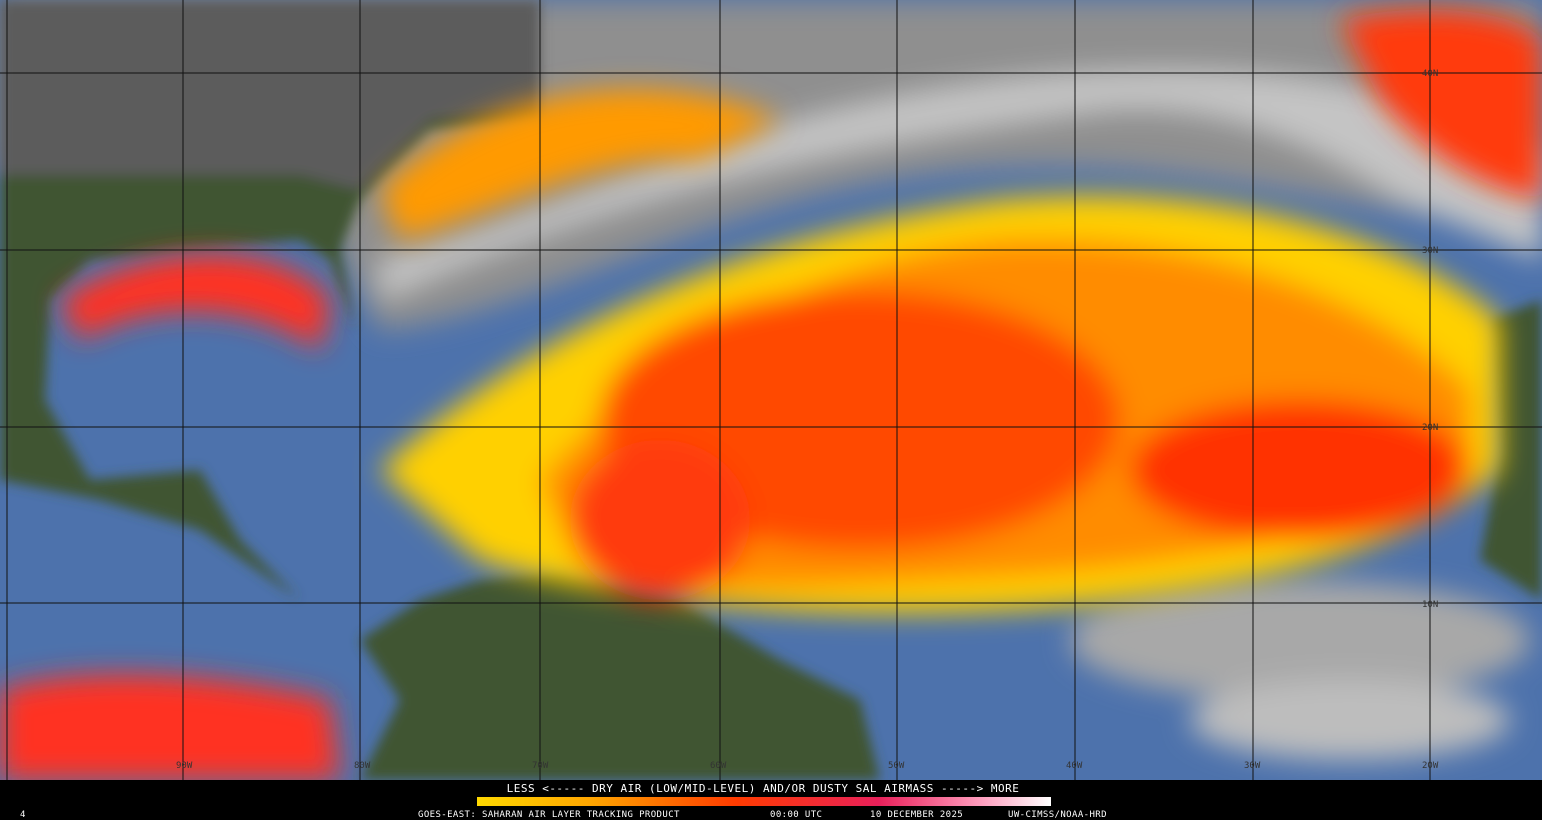 The width and height of the screenshot is (1542, 820). Describe the element at coordinates (184, 766) in the screenshot. I see `longitude-label: 90W` at that location.